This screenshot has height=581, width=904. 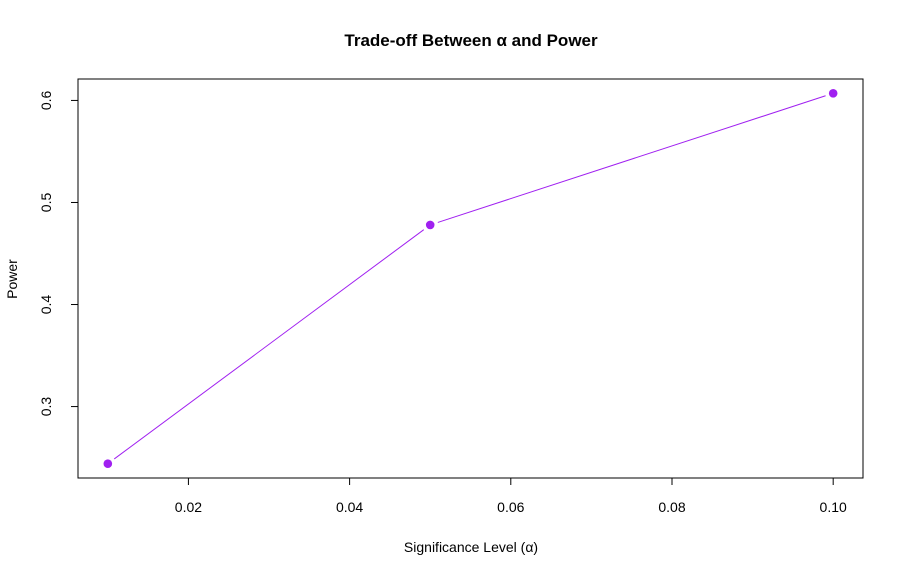 I want to click on x-tick-label: 0.10, so click(x=833, y=507).